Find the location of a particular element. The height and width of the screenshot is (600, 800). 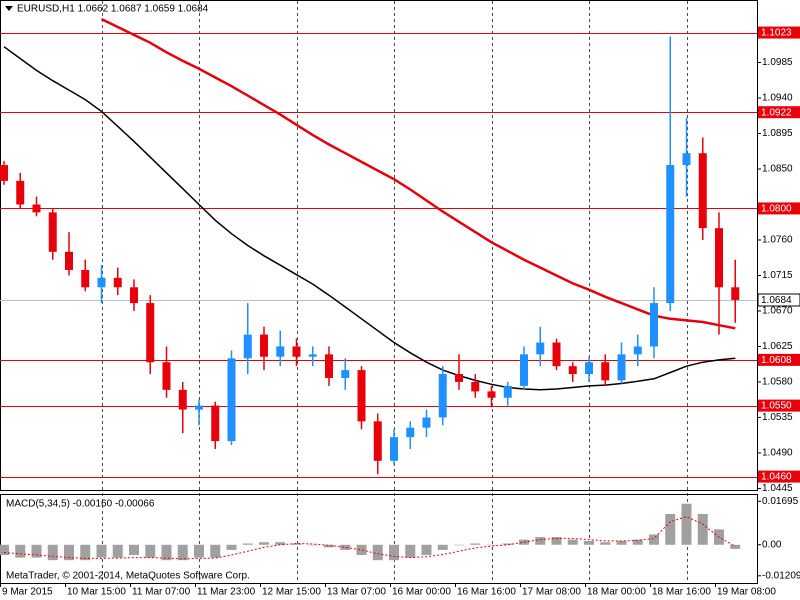

level-label: 1.1023 is located at coordinates (776, 33).